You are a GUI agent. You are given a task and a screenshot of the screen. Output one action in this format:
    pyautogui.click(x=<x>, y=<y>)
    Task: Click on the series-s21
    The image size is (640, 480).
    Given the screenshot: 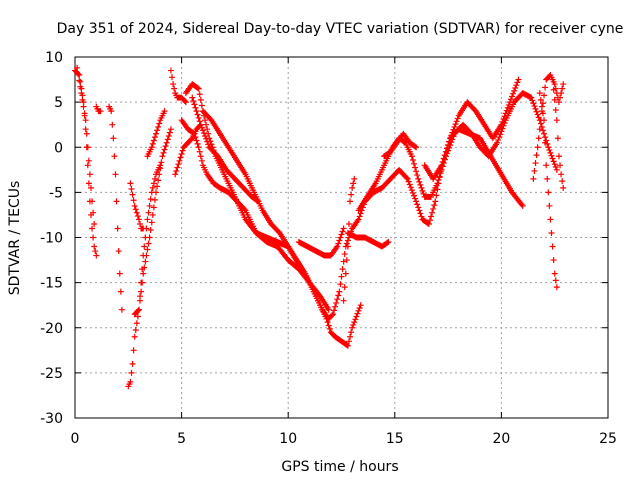 What is the action you would take?
    pyautogui.click(x=548, y=127)
    